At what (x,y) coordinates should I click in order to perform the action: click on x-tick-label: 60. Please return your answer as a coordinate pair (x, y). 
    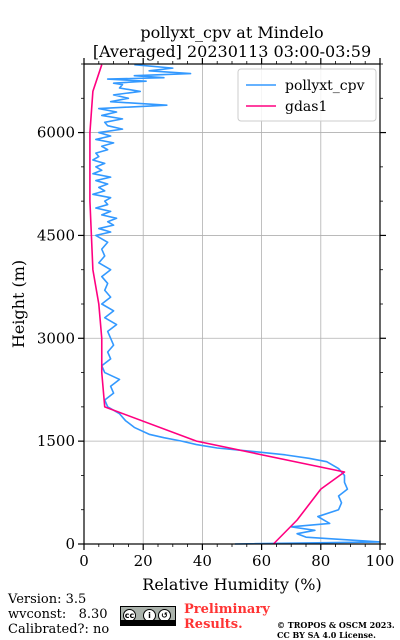
    Looking at the image, I should click on (261, 561).